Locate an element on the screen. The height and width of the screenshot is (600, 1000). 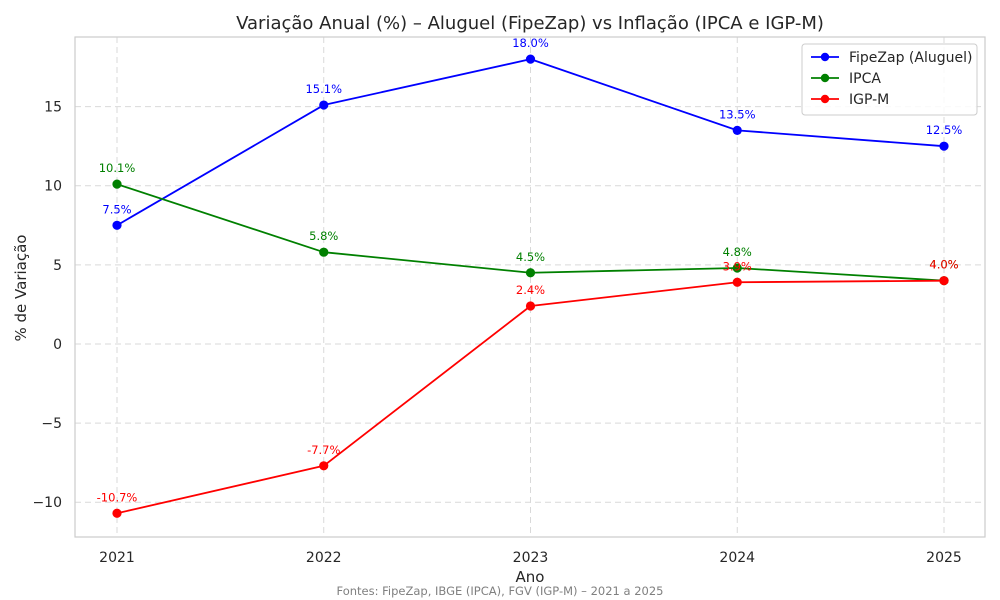
data-label: 15.1% is located at coordinates (323, 89).